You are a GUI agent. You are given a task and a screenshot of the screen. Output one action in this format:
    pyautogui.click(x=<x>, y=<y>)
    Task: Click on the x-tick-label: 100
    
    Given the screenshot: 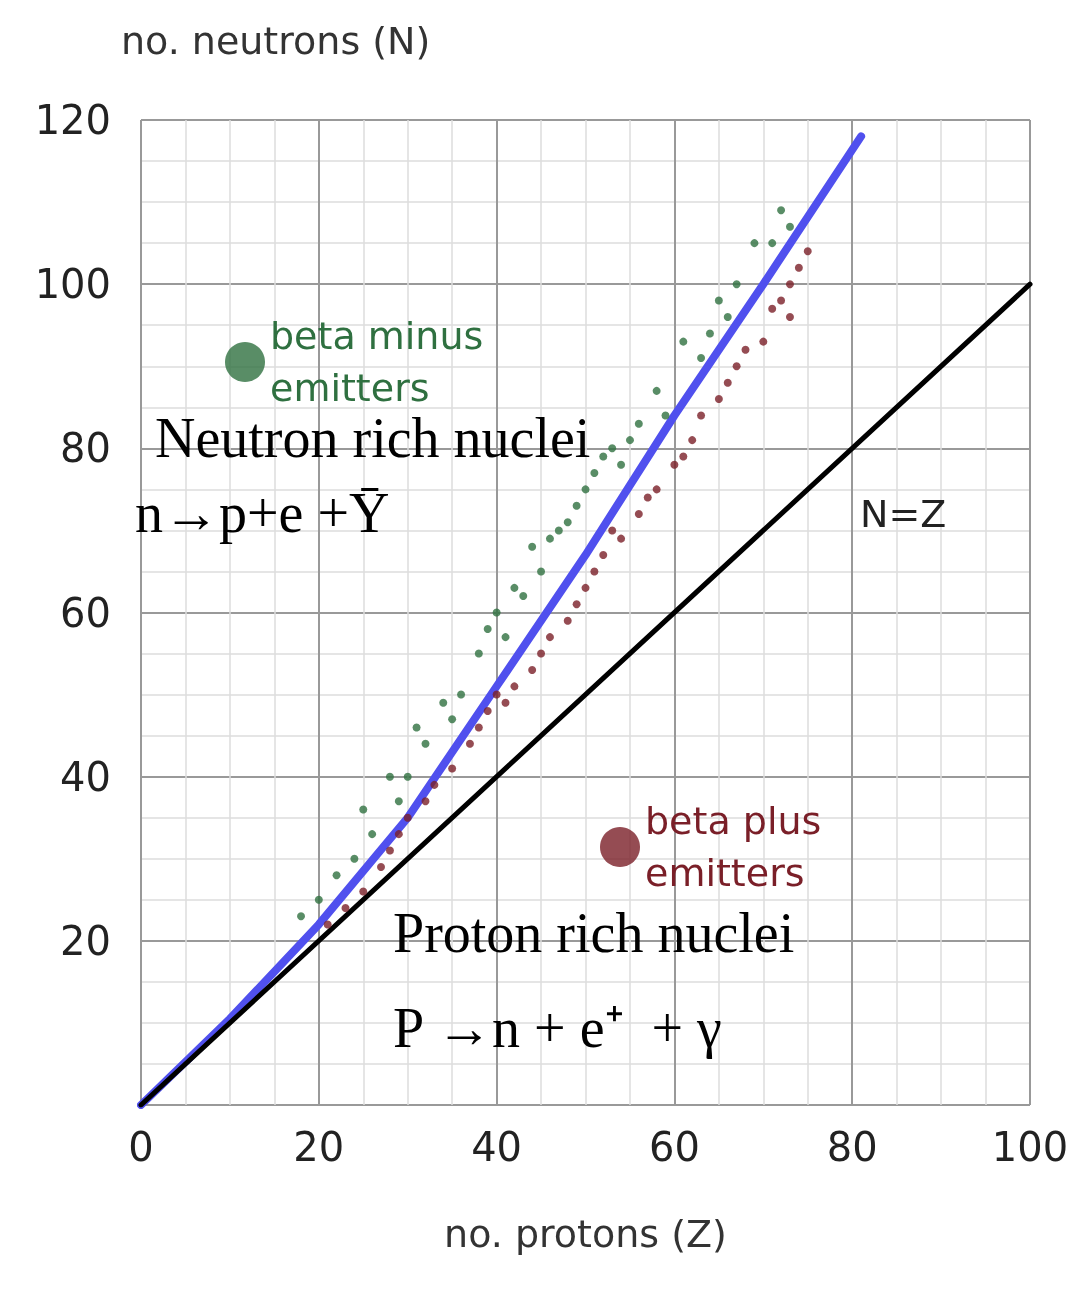 What is the action you would take?
    pyautogui.click(x=1030, y=1147)
    